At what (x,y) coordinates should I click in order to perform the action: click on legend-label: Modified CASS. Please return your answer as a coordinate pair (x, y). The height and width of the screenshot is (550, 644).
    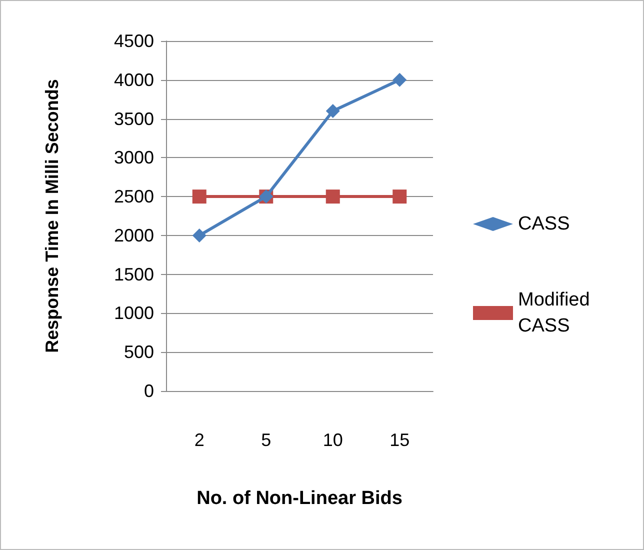
    Looking at the image, I should click on (557, 313).